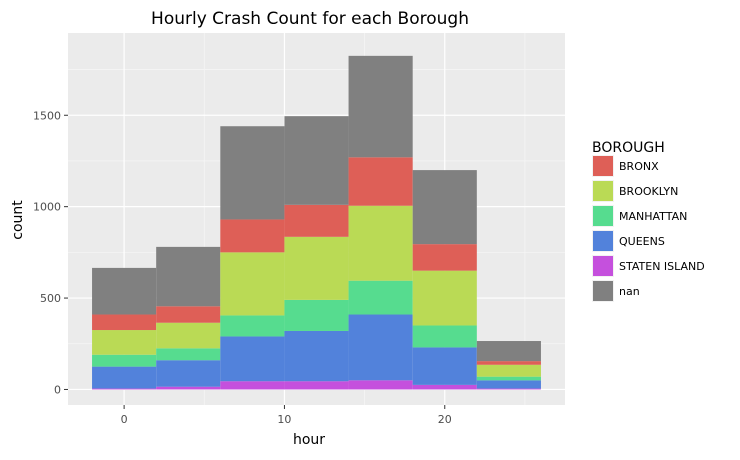 The image size is (740, 460). Describe the element at coordinates (653, 216) in the screenshot. I see `legend-item-label: MANHATTAN` at that location.